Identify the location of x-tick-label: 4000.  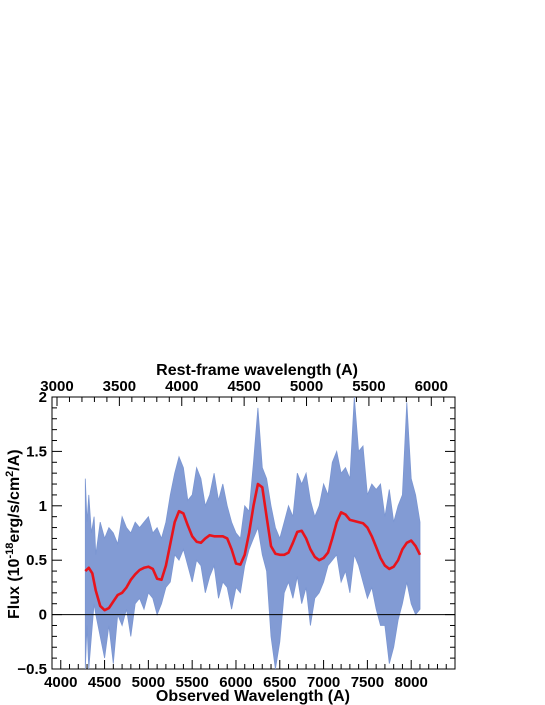
(60, 682).